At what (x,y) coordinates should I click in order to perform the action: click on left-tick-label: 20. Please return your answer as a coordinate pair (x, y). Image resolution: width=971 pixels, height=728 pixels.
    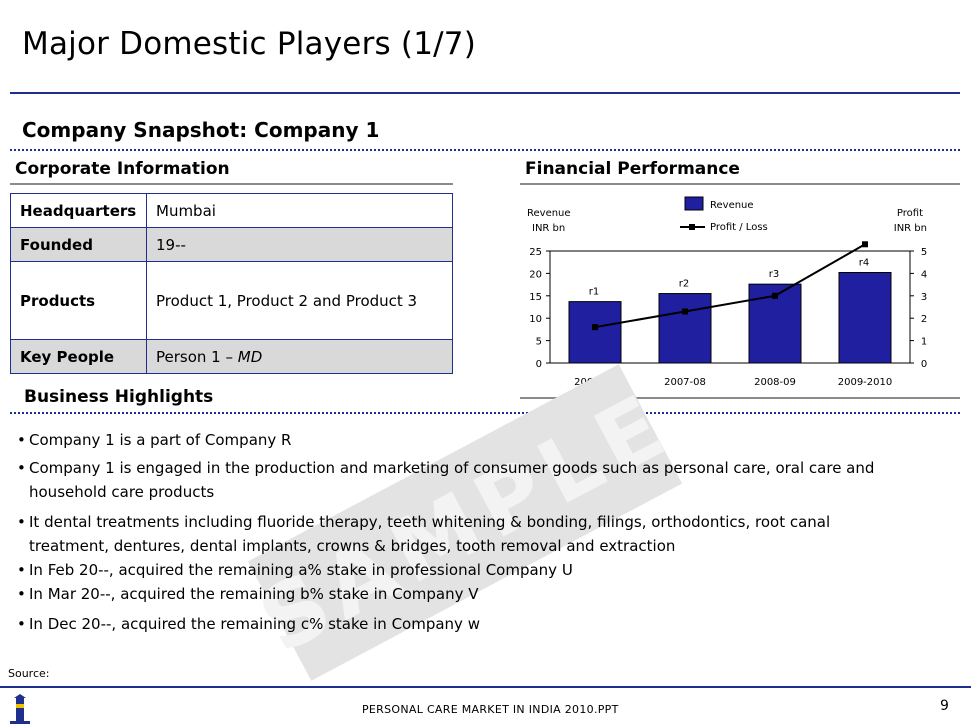
    Looking at the image, I should click on (535, 274).